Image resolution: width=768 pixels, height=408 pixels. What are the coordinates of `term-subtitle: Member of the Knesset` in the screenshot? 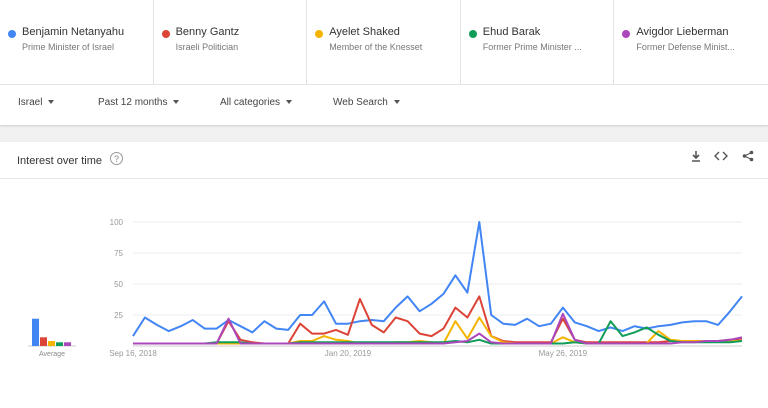 It's located at (376, 47).